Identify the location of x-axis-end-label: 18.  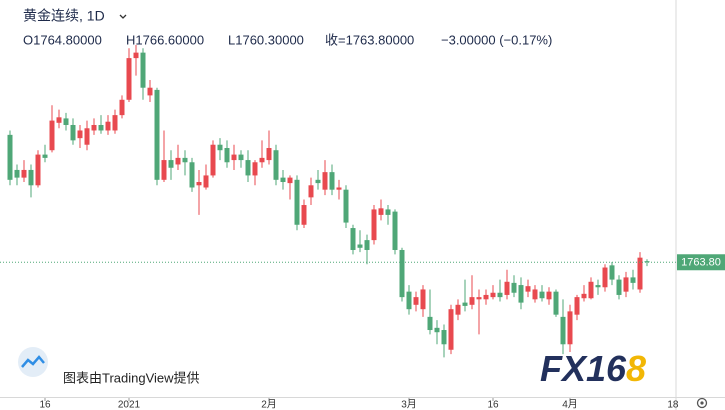
(673, 405).